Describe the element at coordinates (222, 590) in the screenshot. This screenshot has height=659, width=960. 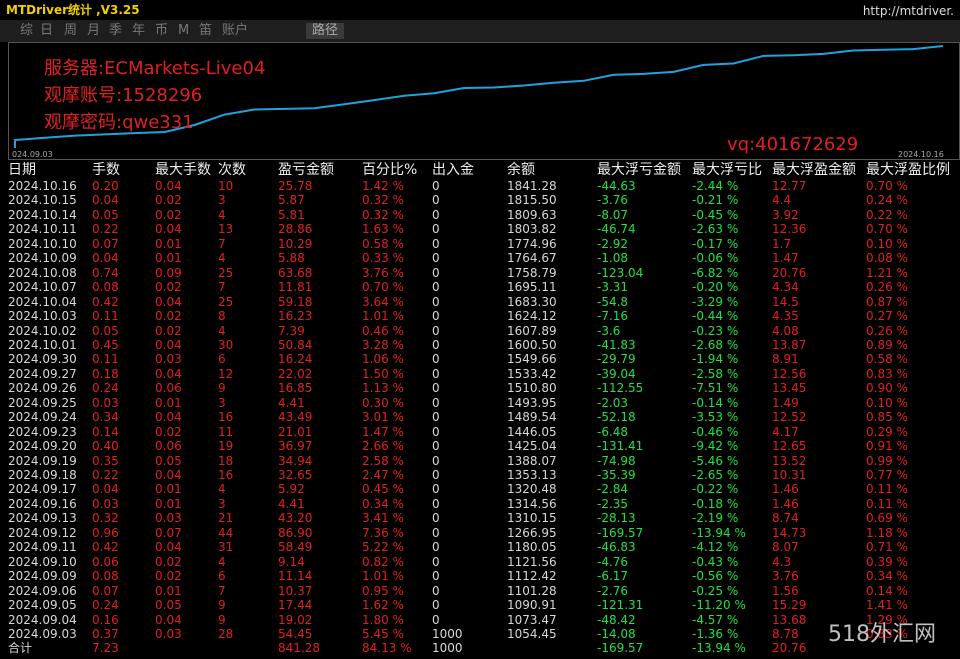
I see `table-cell: 7` at that location.